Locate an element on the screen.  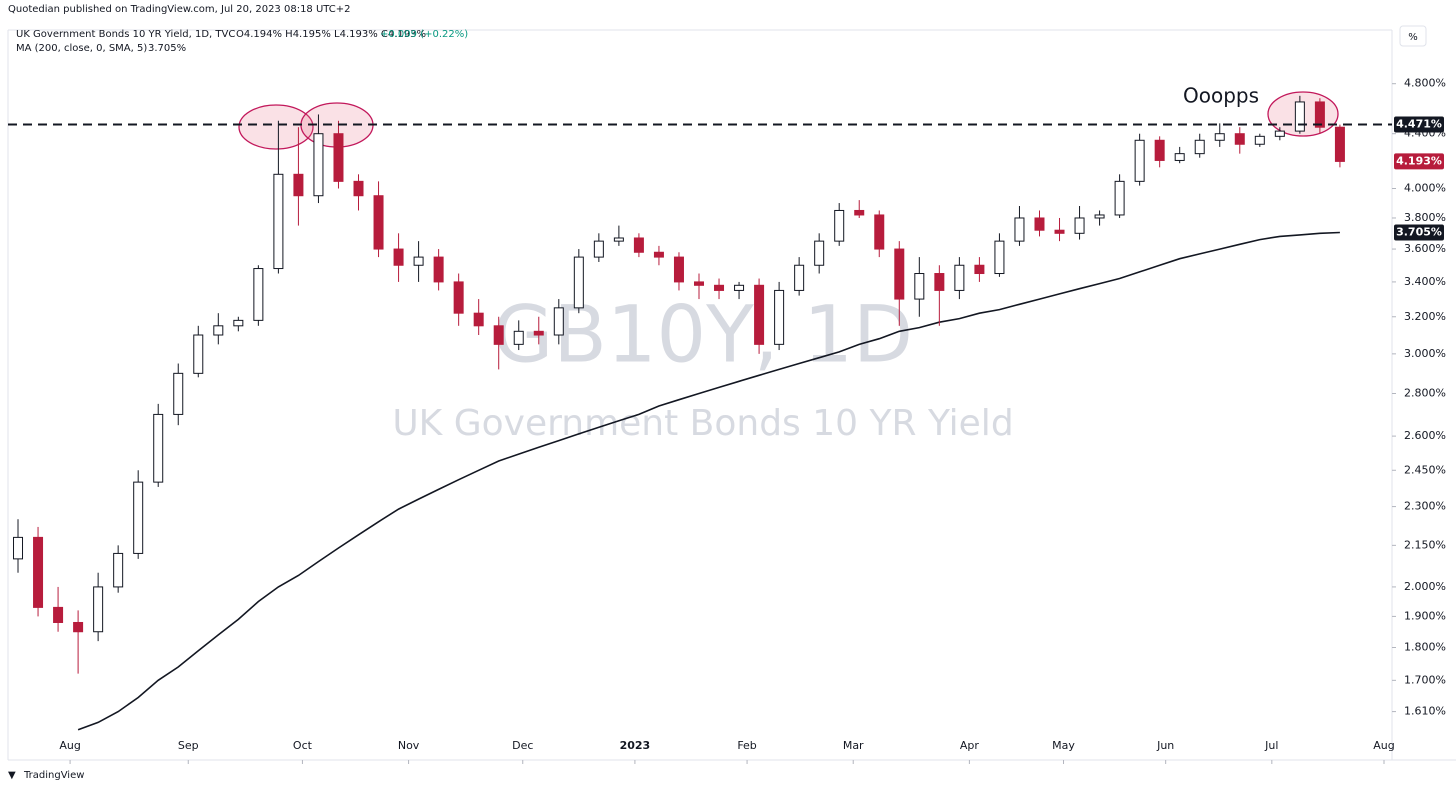
x-tick-label: Sep is located at coordinates (188, 745).